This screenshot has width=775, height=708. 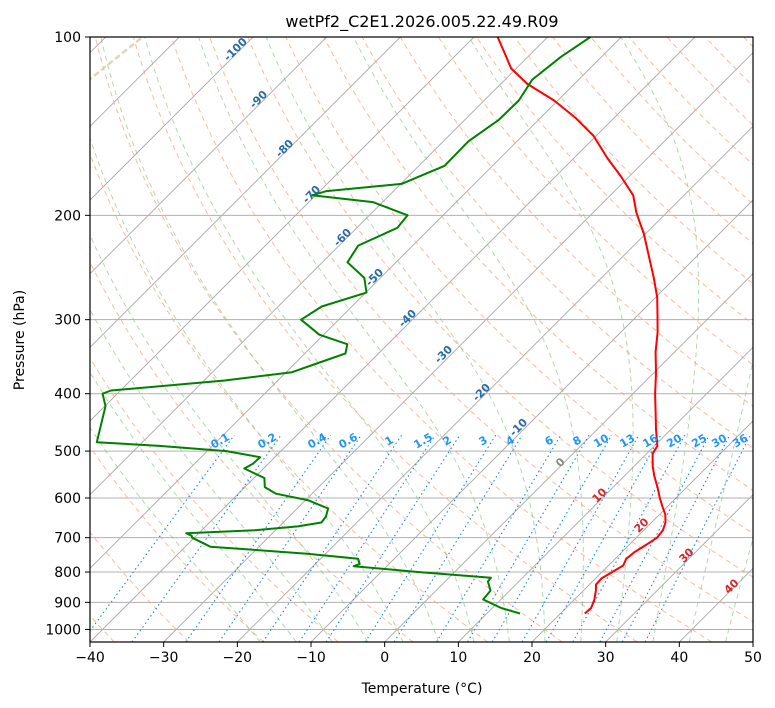 What do you see at coordinates (90, 658) in the screenshot?
I see `x-tick-label: −40` at bounding box center [90, 658].